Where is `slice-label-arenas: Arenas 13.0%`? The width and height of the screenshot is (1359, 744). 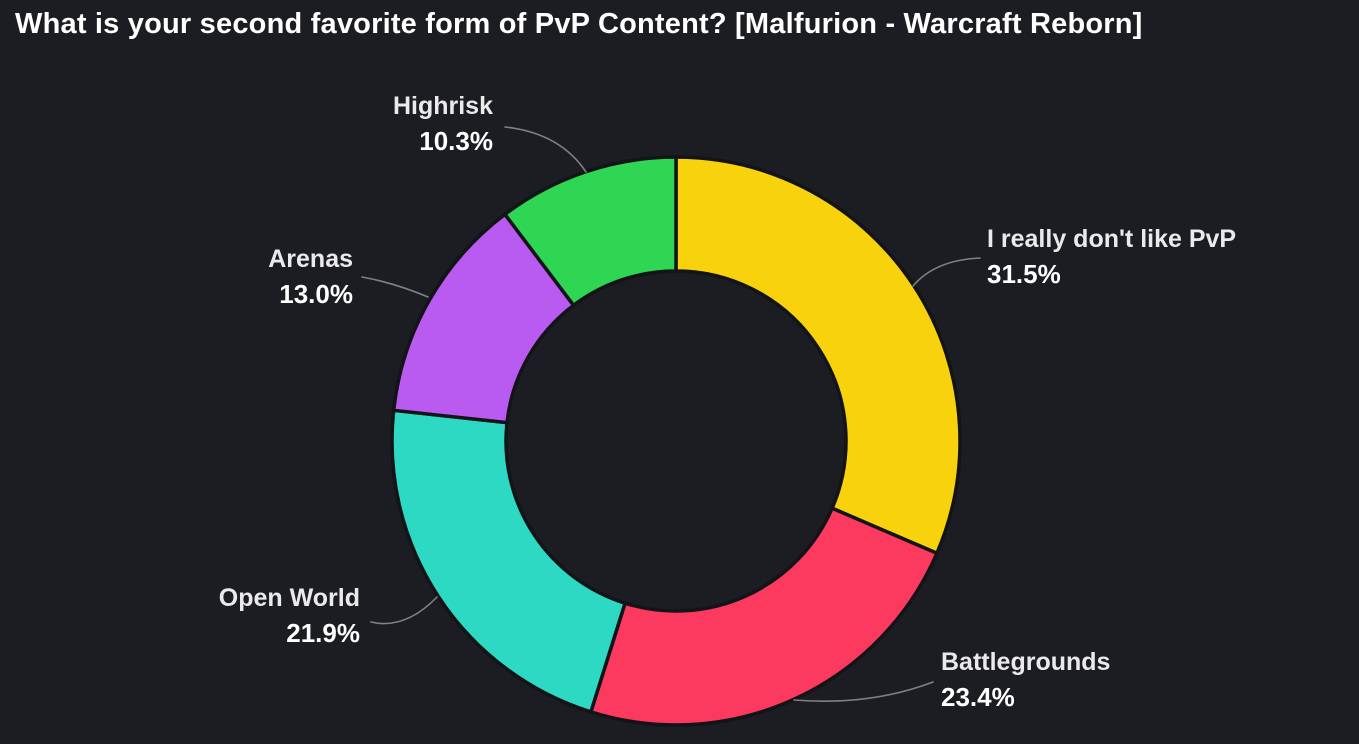
slice-label-arenas: Arenas 13.0% is located at coordinates (228, 277).